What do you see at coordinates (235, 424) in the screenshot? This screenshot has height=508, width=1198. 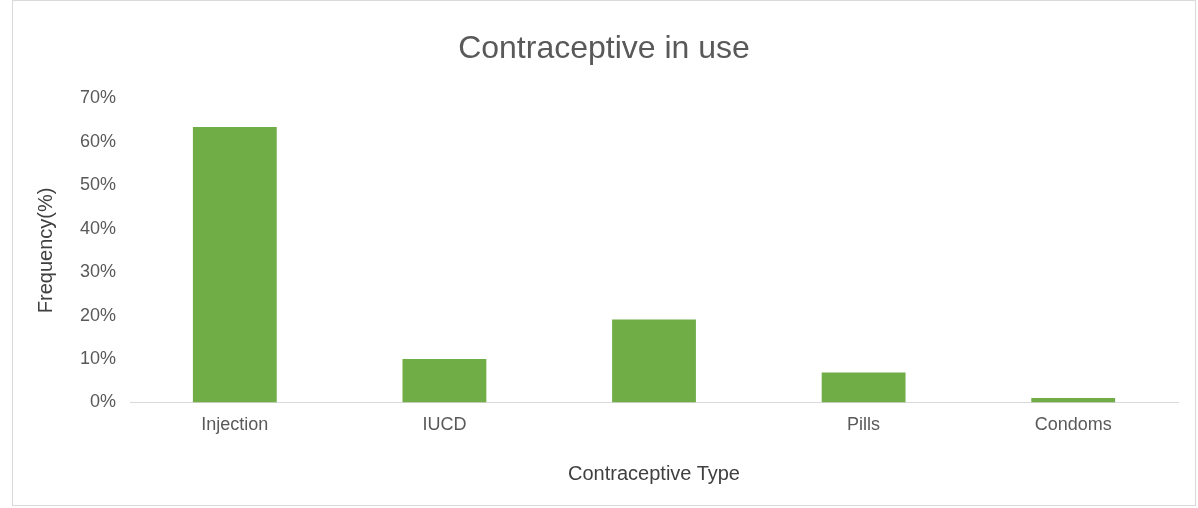 I see `x-tick-label: Injection` at bounding box center [235, 424].